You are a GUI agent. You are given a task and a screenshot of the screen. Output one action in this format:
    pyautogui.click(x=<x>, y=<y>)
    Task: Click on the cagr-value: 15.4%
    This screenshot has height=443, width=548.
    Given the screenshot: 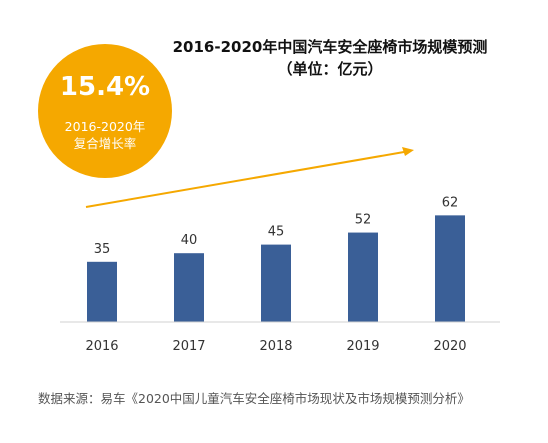 What is the action you would take?
    pyautogui.click(x=105, y=87)
    